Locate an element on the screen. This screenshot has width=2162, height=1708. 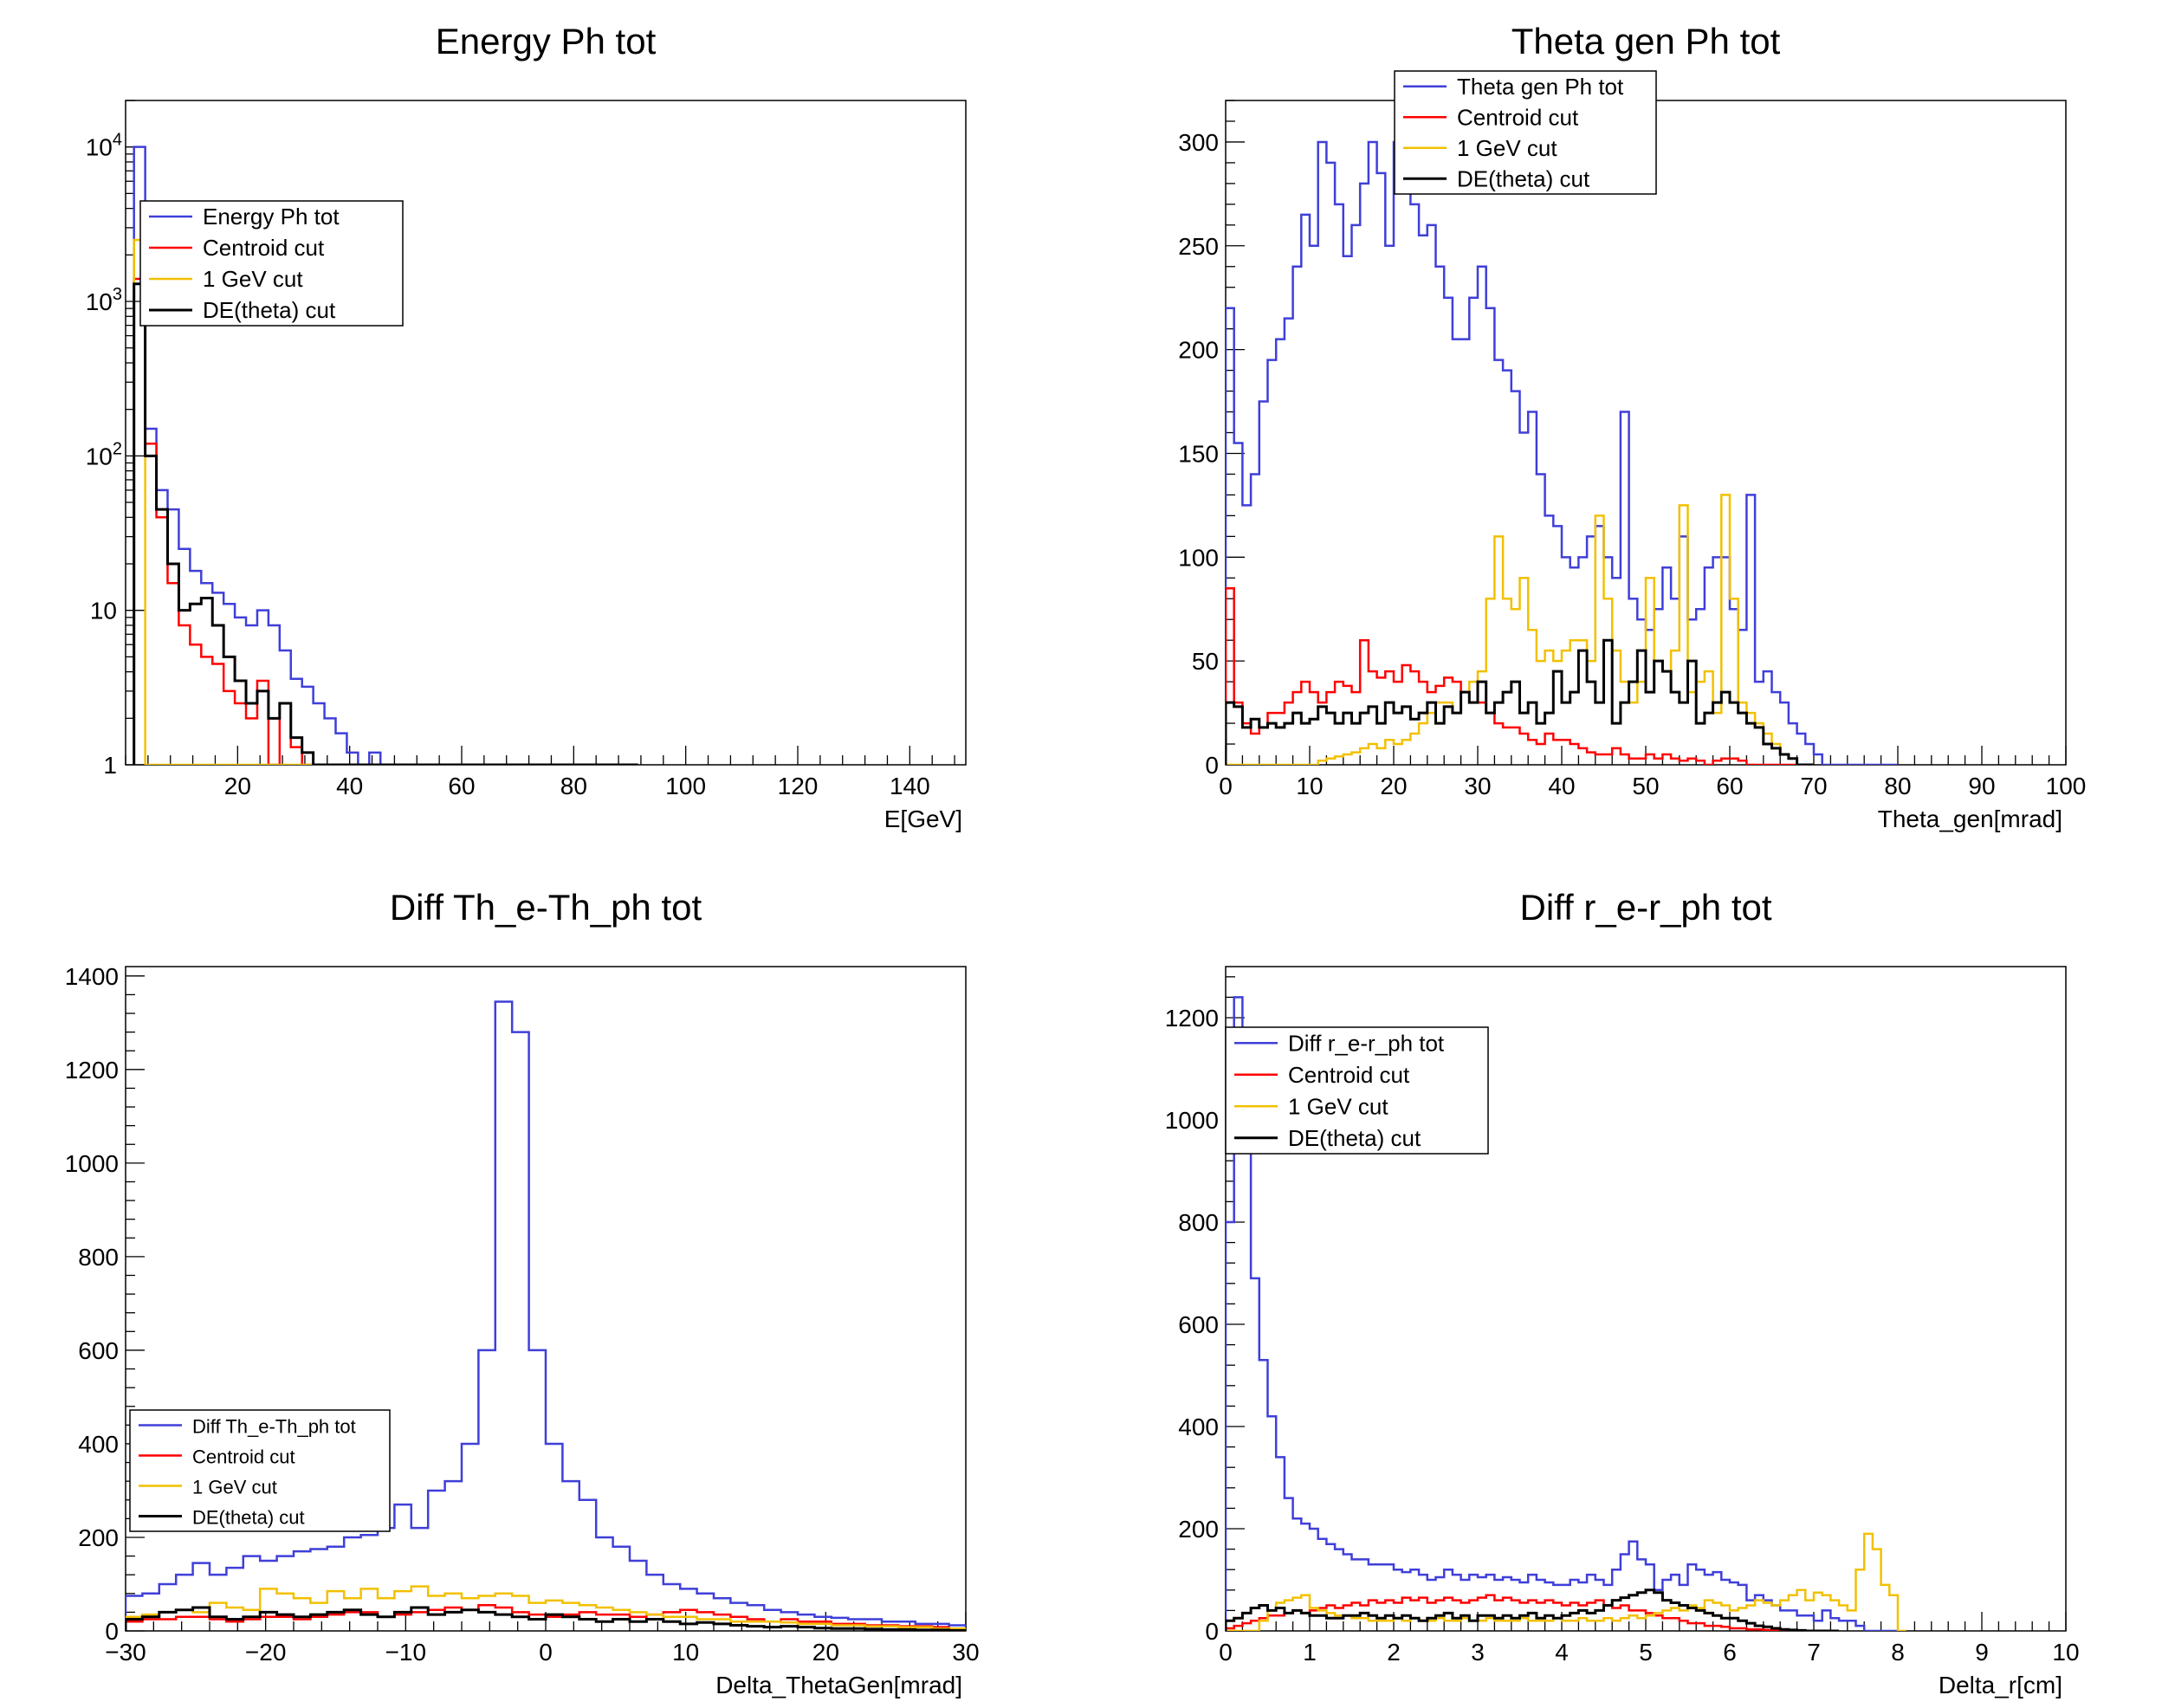
chart-title: Energy Ph tot is located at coordinates (546, 41).